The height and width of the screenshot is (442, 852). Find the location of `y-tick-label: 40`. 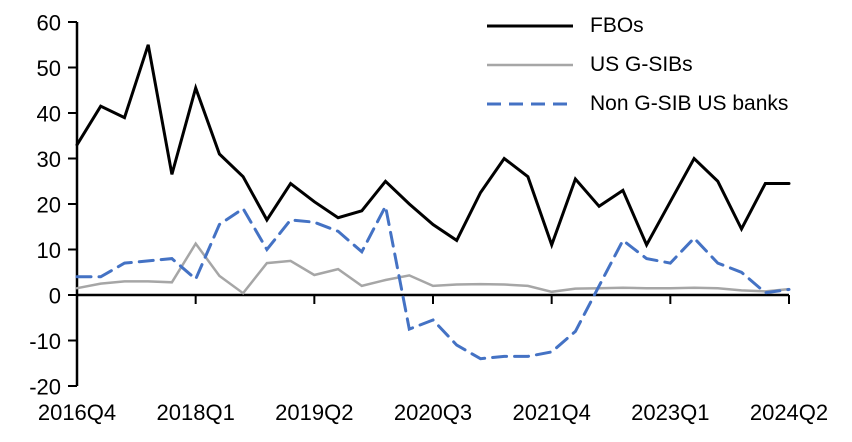

y-tick-label: 40 is located at coordinates (49, 114).